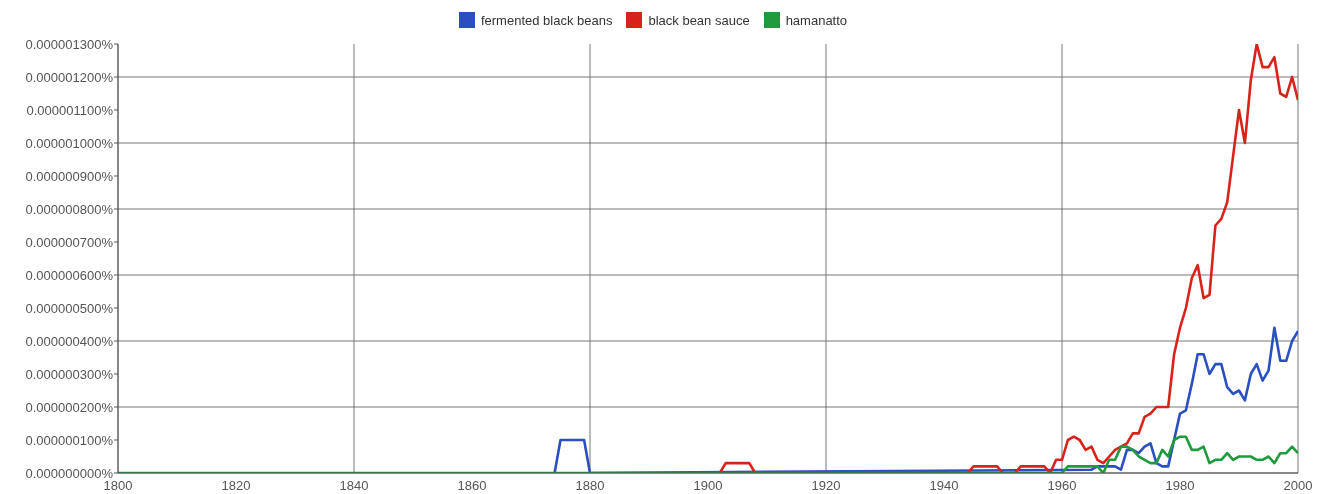  I want to click on legend-label: black bean sauce, so click(699, 20).